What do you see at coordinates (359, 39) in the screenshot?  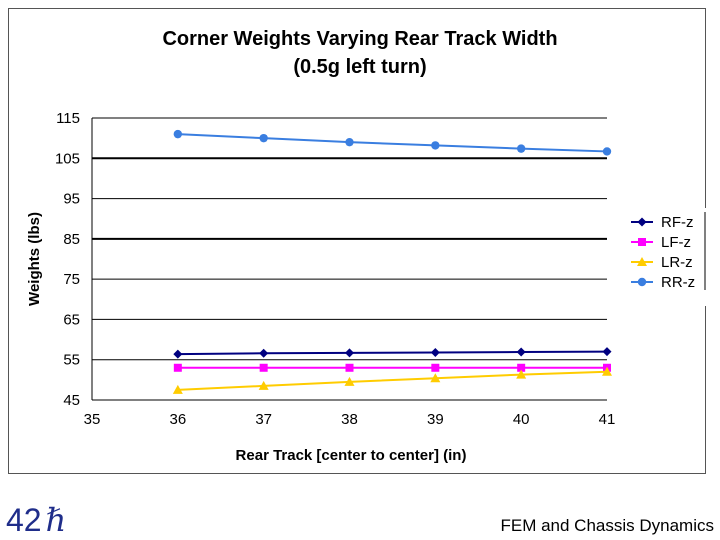 I see `chart-title-line1: Corner Weights Varying Rear Track Width` at bounding box center [359, 39].